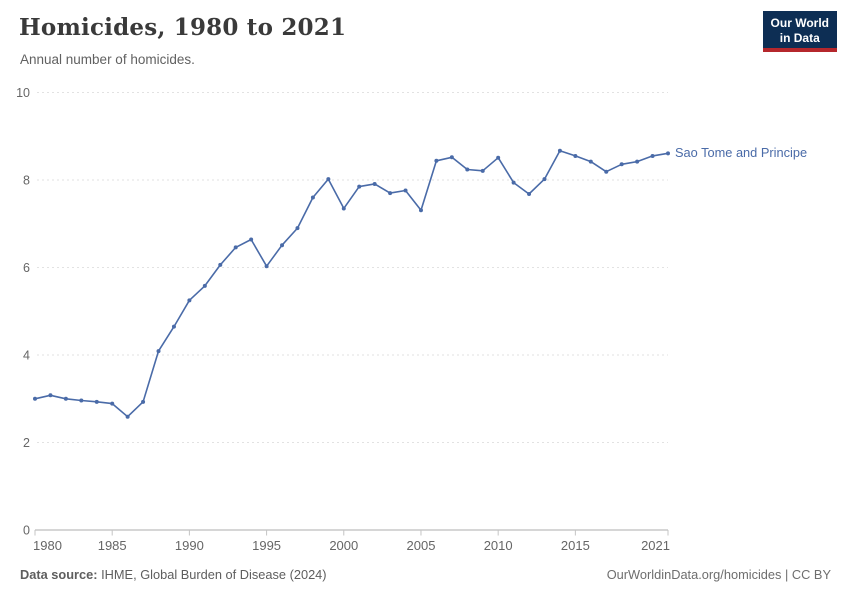  What do you see at coordinates (575, 545) in the screenshot?
I see `x-tick-label: 2015` at bounding box center [575, 545].